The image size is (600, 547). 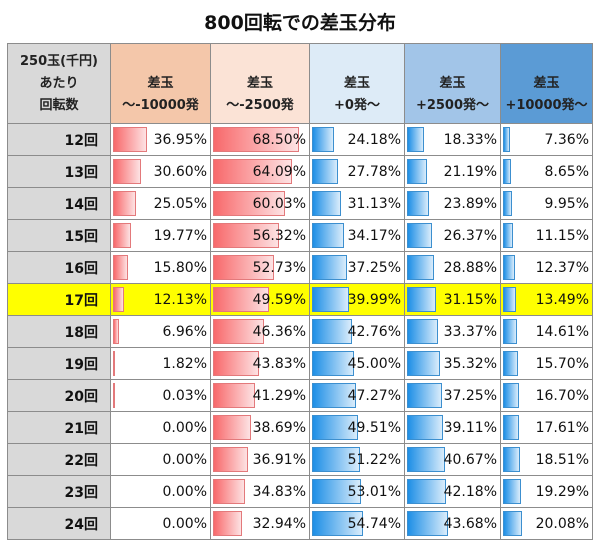 I want to click on row-label: 19回, so click(x=59, y=363).